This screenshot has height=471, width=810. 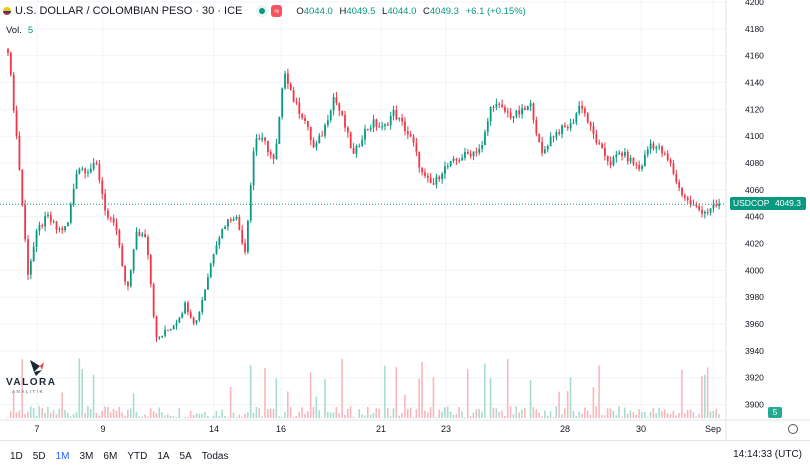 I want to click on range-ytd: YTD, so click(x=137, y=456).